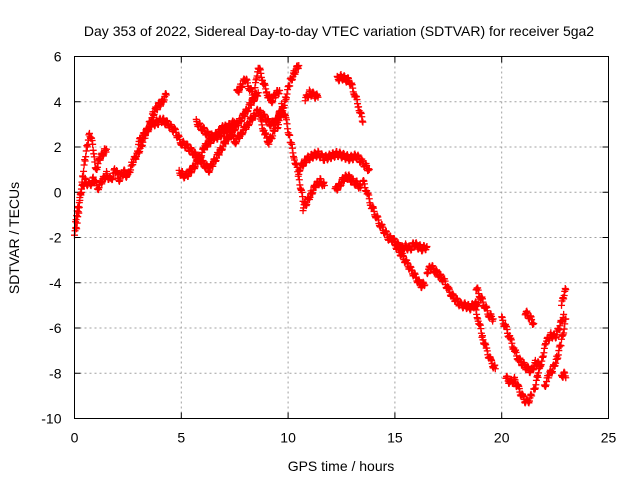  I want to click on x-tick-label: 20, so click(502, 438).